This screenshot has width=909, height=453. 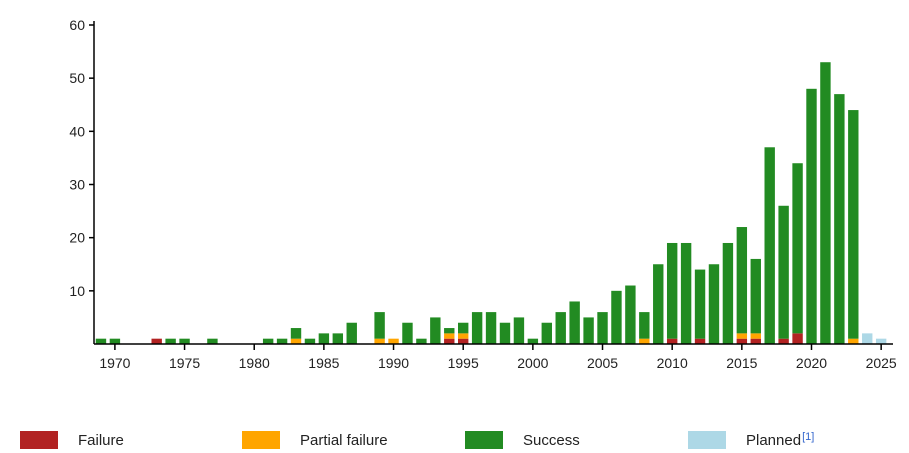 What do you see at coordinates (449, 336) in the screenshot?
I see `bar-partial-1994` at bounding box center [449, 336].